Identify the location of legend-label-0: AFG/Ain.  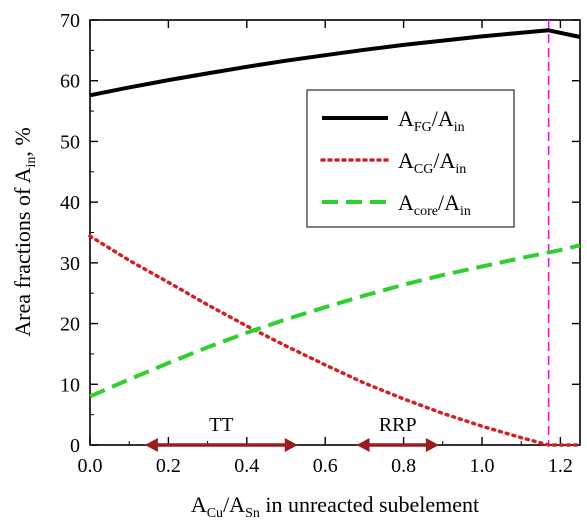
(431, 120).